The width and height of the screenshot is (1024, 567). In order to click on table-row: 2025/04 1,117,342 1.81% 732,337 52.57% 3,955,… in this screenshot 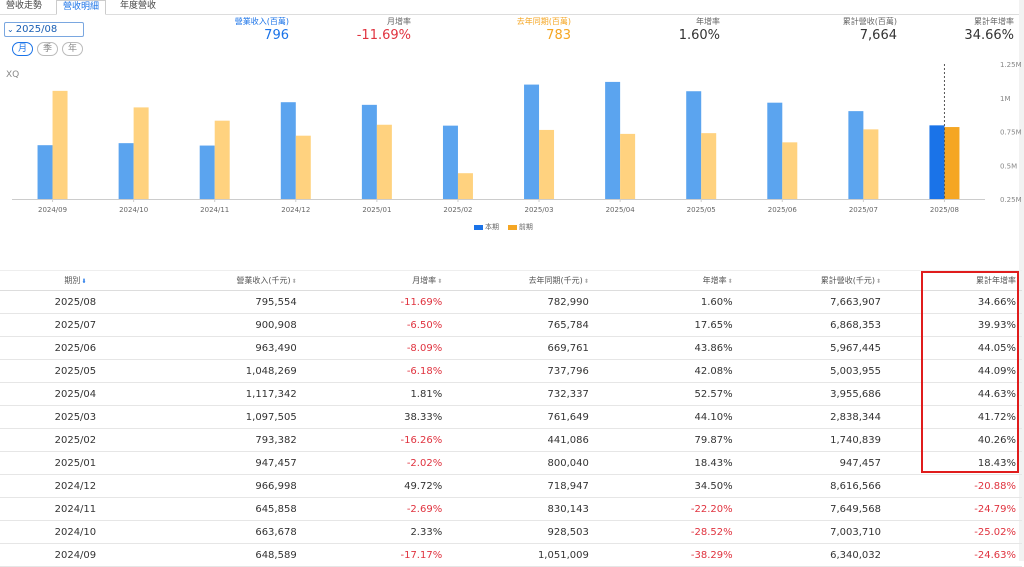, I will do `click(511, 394)`.